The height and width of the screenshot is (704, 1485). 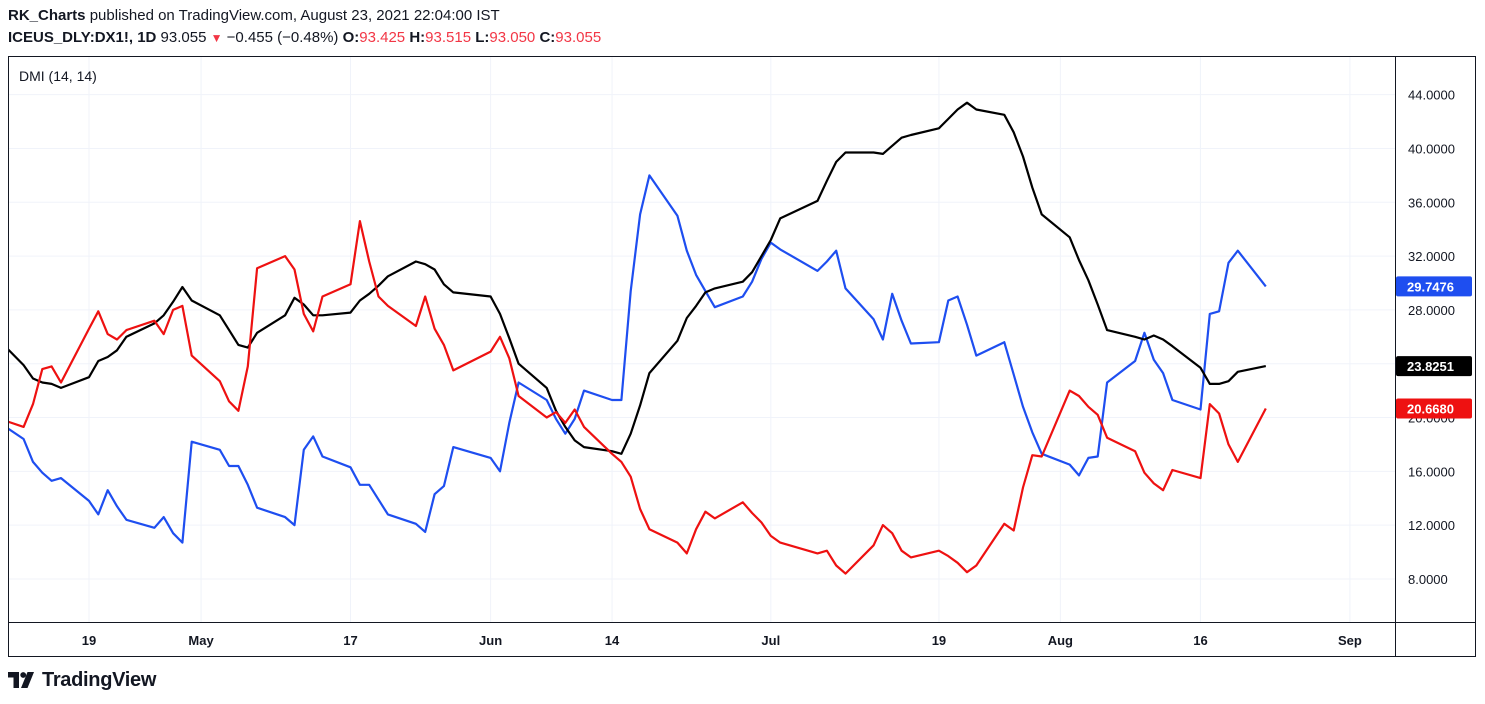 What do you see at coordinates (1431, 95) in the screenshot?
I see `y-tick-label: 44.0000` at bounding box center [1431, 95].